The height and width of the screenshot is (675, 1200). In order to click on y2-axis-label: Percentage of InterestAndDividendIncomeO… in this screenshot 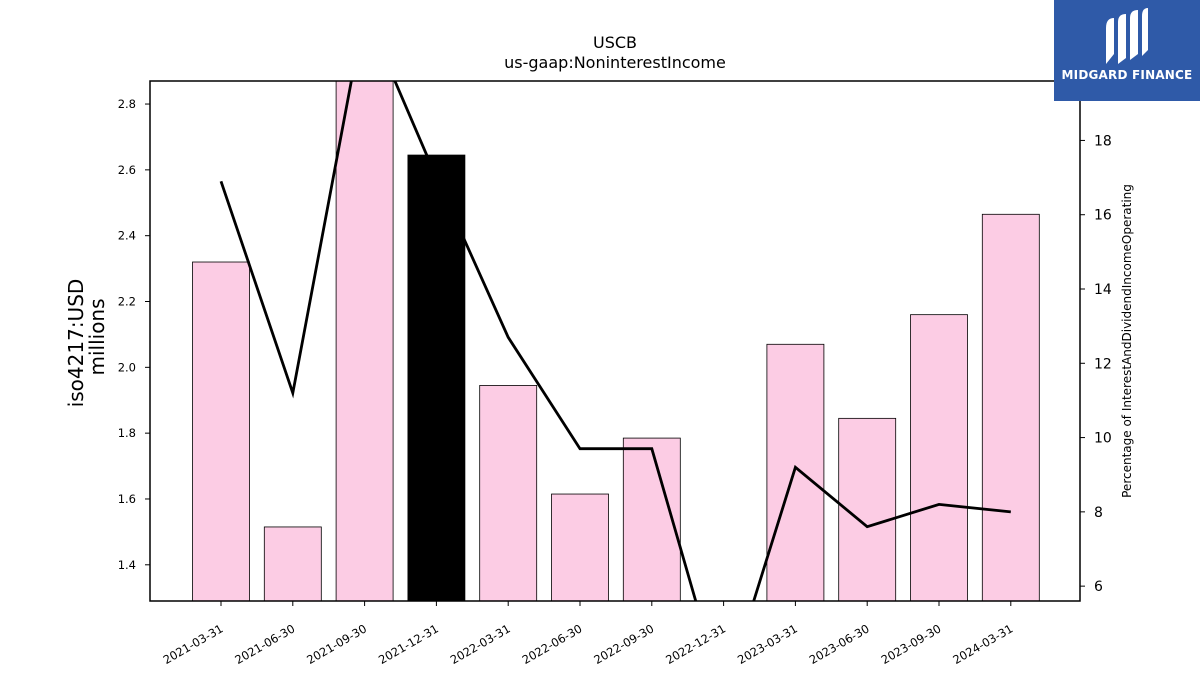, I will do `click(1127, 341)`.